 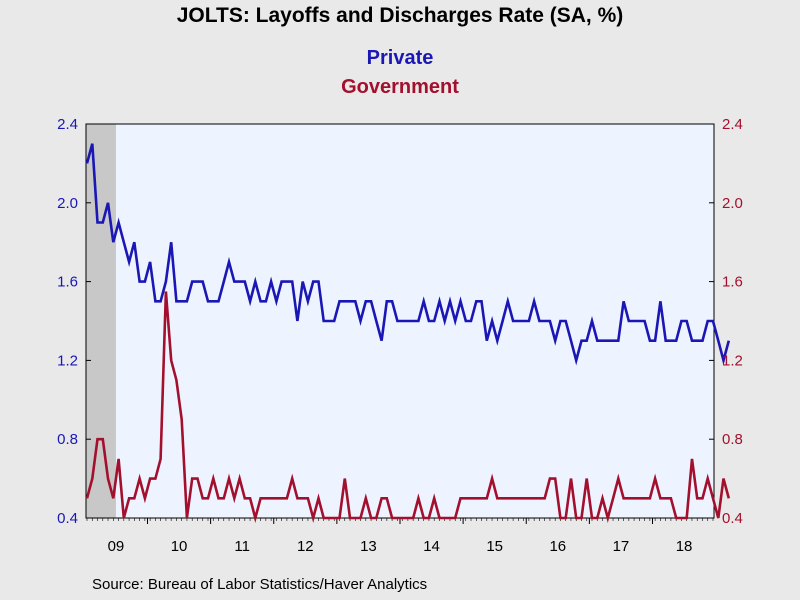 What do you see at coordinates (732, 439) in the screenshot?
I see `y-tick-label-right: 0.8` at bounding box center [732, 439].